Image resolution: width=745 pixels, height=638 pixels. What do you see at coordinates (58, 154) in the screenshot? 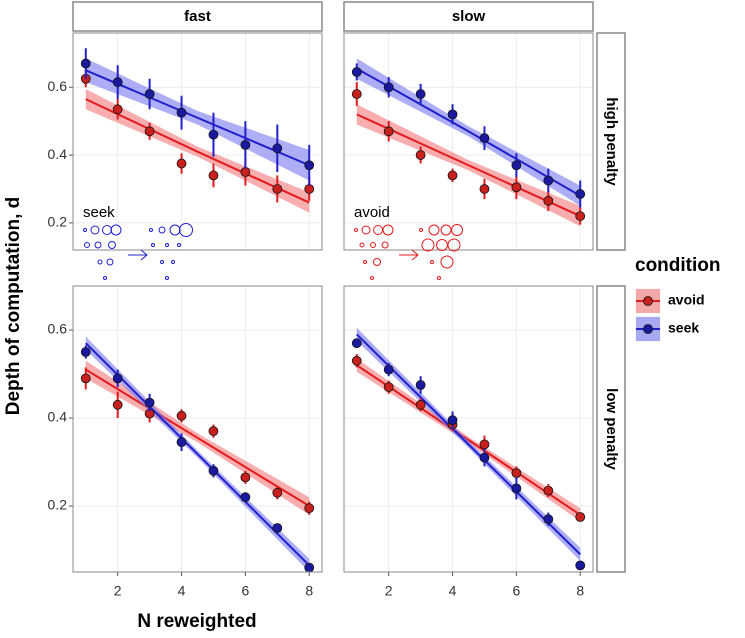
I see `y-tick-label: 0.4` at bounding box center [58, 154].